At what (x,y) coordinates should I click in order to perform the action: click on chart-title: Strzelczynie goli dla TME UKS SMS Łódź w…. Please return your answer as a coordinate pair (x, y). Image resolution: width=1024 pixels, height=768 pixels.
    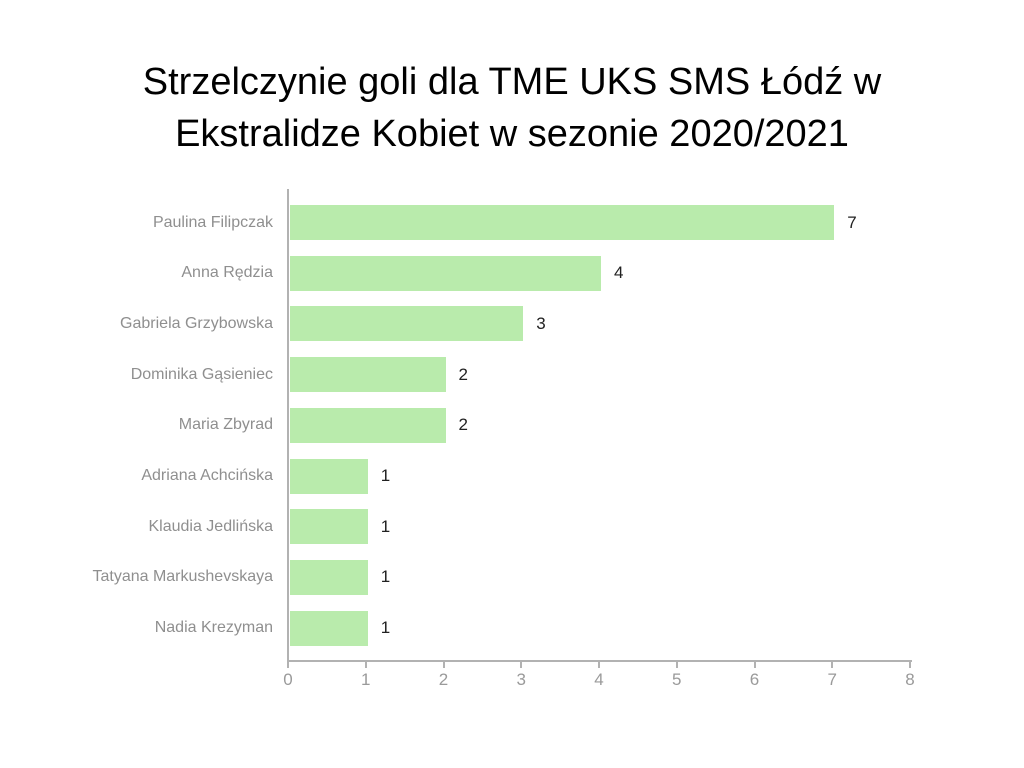
    Looking at the image, I should click on (512, 108).